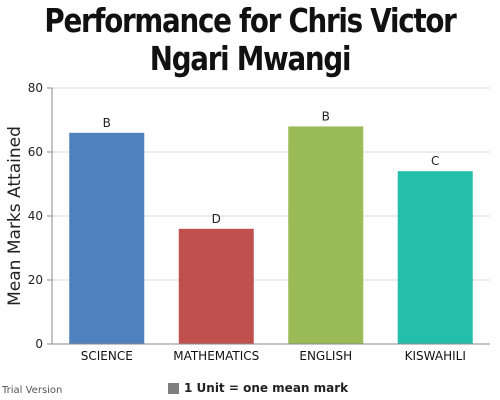 The width and height of the screenshot is (500, 400). Describe the element at coordinates (216, 219) in the screenshot. I see `grade-label: D` at that location.